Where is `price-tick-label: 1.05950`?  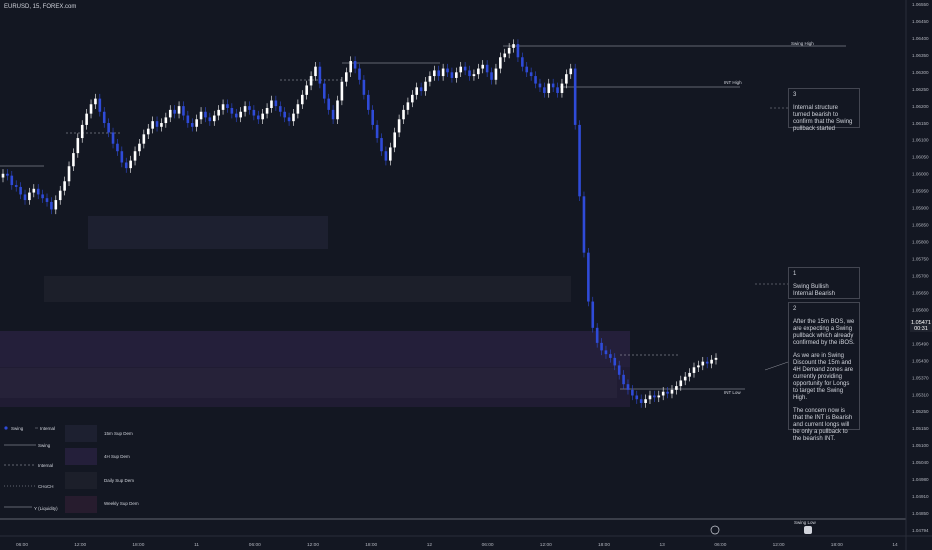
price-tick-label: 1.05950 is located at coordinates (920, 191).